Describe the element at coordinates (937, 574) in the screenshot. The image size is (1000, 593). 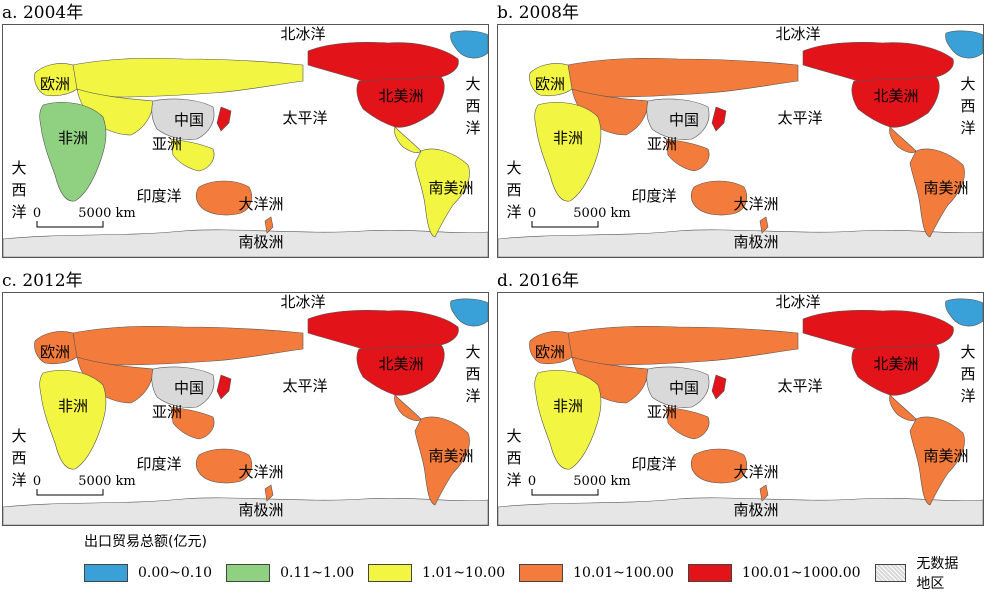
I see `legend-label: 无数据地区` at that location.